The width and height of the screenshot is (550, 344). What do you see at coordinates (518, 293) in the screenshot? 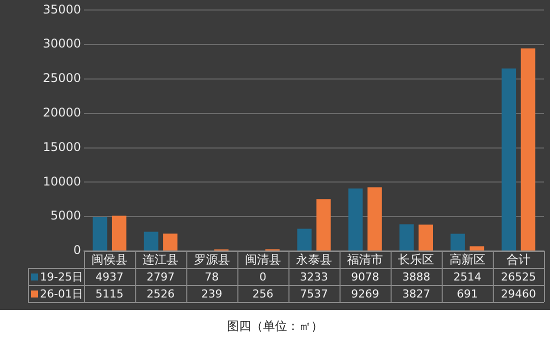
I see `data-label: 29460` at bounding box center [518, 293].